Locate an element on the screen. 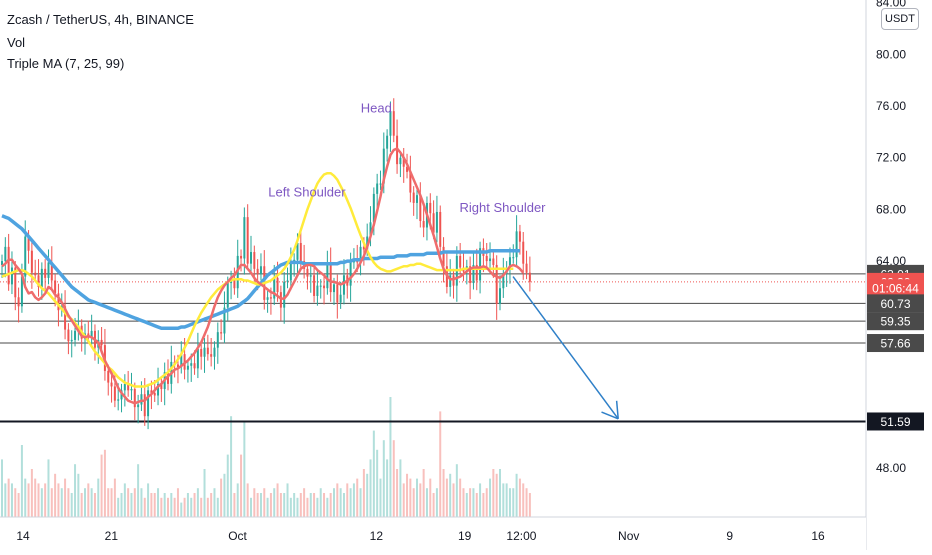 Image resolution: width=932 pixels, height=555 pixels. triple-ma-legend: Triple MA (7, 25, 99) is located at coordinates (66, 63).